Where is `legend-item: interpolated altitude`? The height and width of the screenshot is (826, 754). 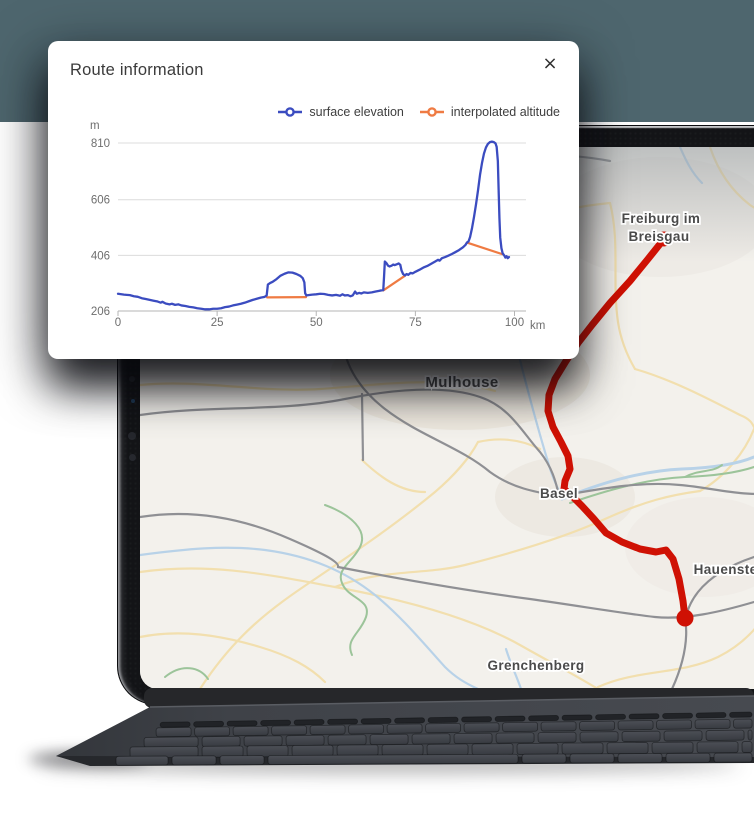
legend-item: interpolated altitude is located at coordinates (489, 112).